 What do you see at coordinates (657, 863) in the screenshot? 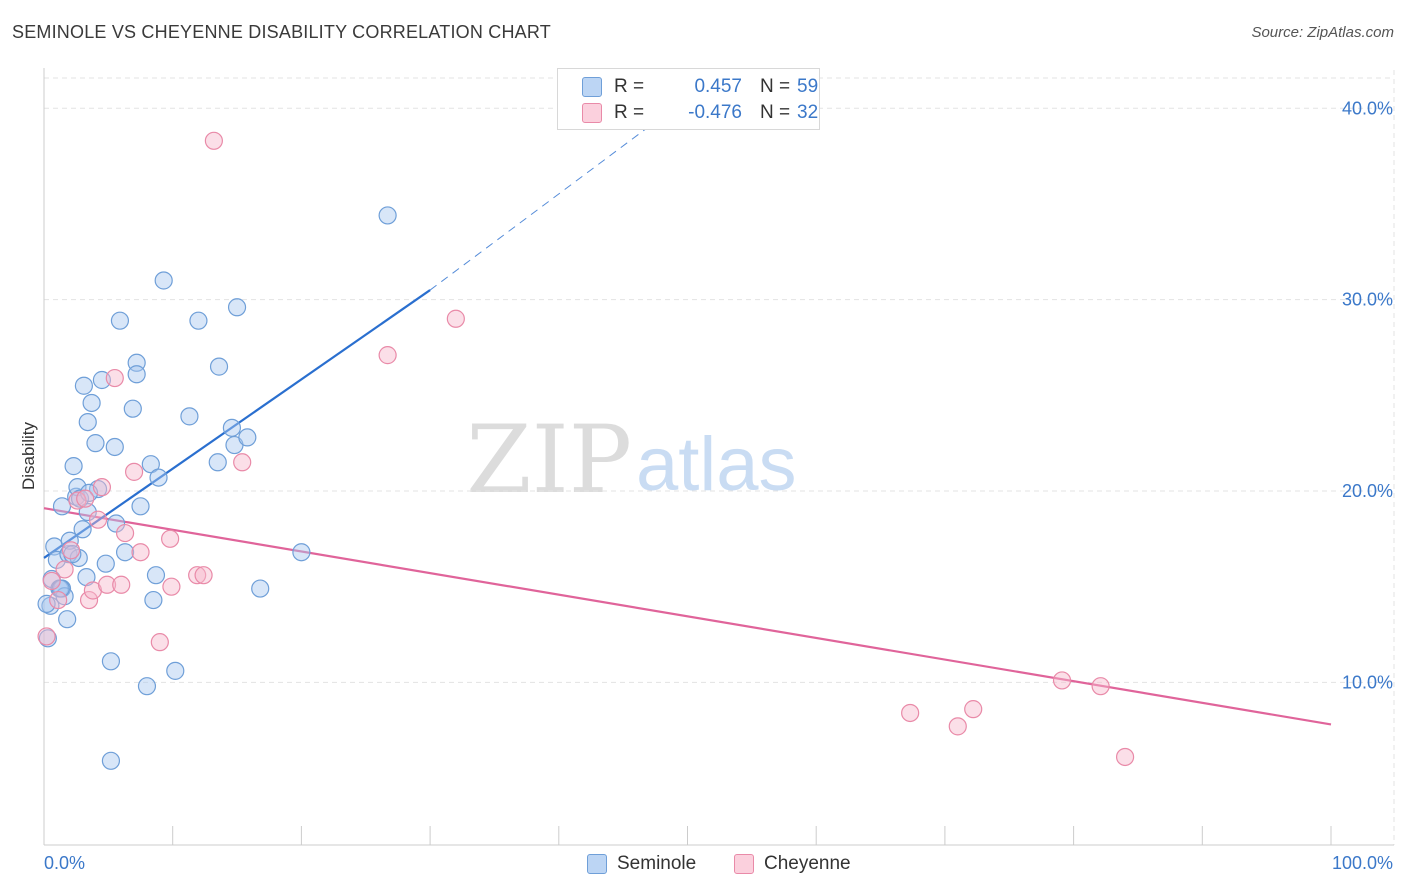
I see `legend-seminole-label: Seminole` at bounding box center [657, 863].